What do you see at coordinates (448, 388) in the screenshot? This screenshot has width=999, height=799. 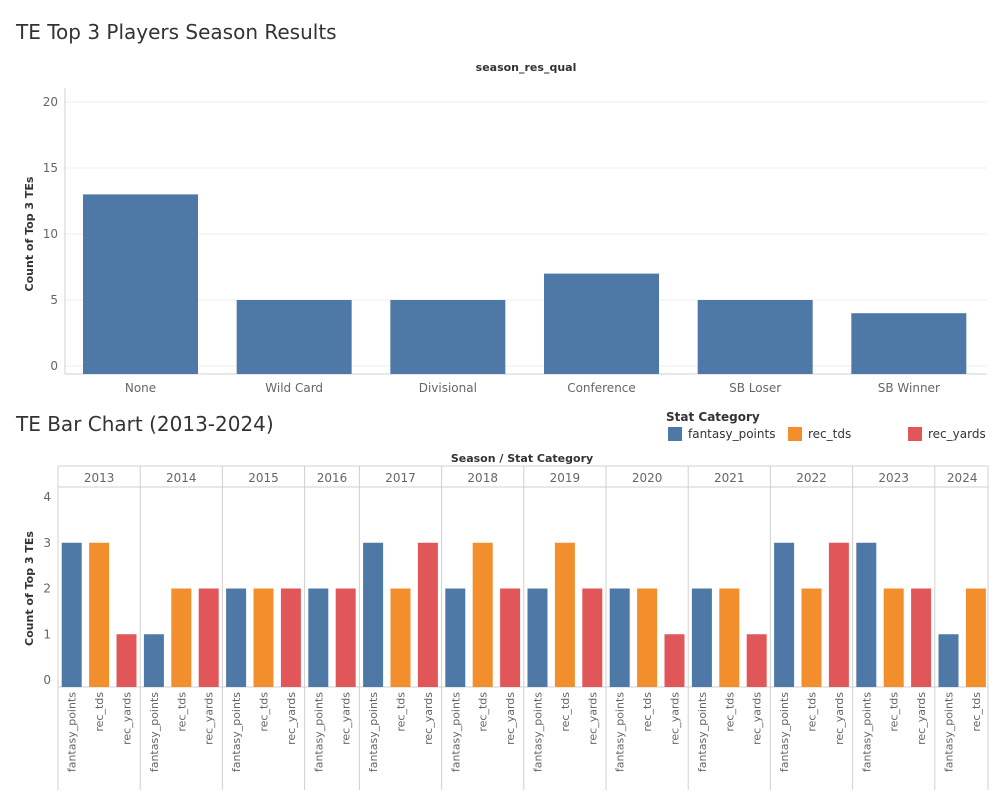 I see `x-category-label: Divisional` at bounding box center [448, 388].